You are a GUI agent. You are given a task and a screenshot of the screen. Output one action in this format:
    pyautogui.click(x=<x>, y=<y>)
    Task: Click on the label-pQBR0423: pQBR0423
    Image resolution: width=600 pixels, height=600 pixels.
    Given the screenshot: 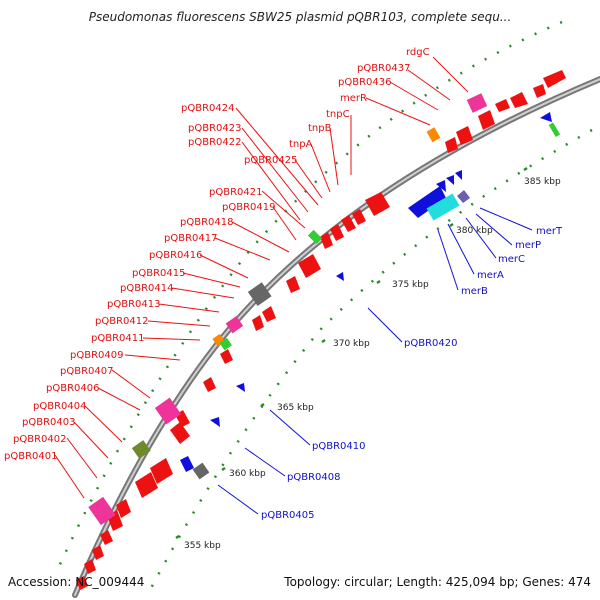 What is the action you would take?
    pyautogui.click(x=214, y=128)
    